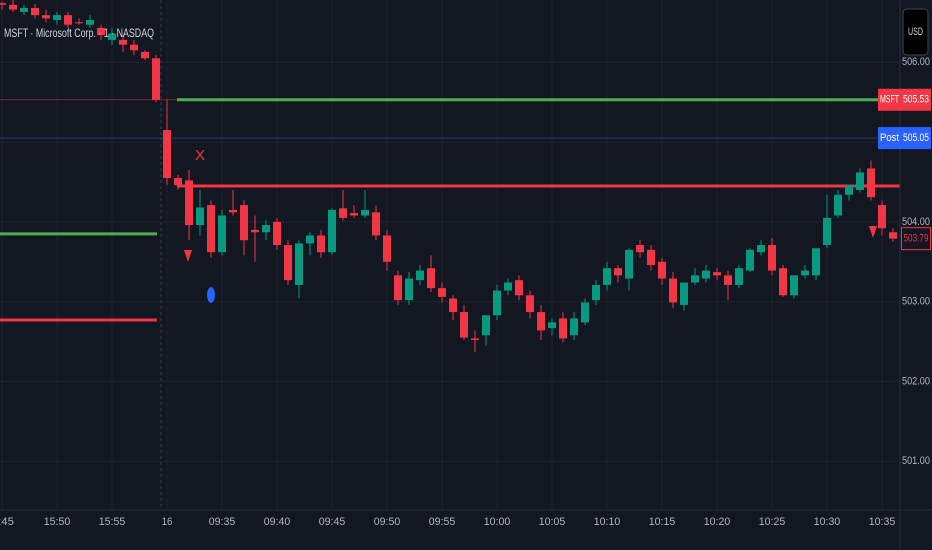  Describe the element at coordinates (717, 522) in the screenshot. I see `x-tick-label: 10:20` at that location.